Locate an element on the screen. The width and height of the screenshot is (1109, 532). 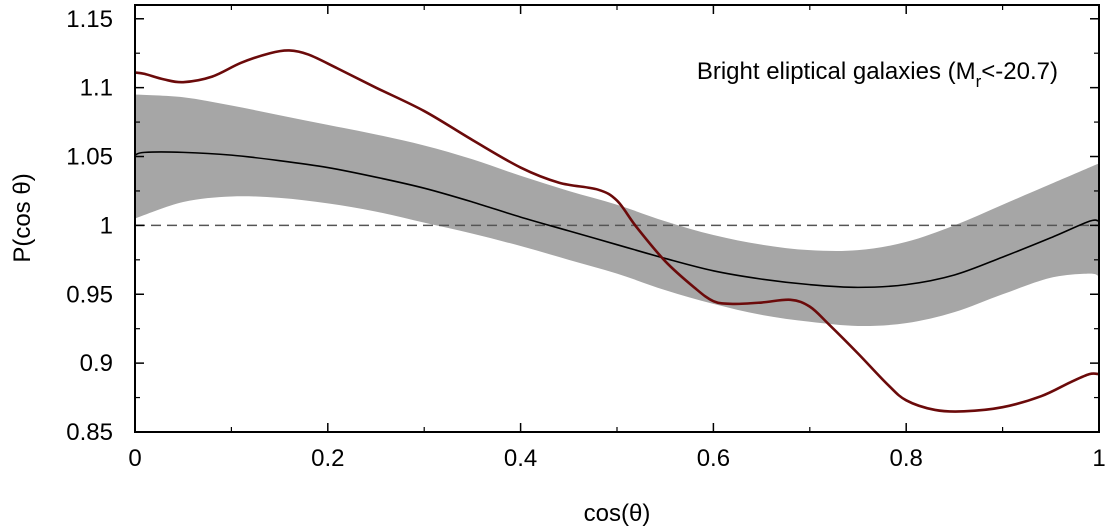
y-tick-label: 0.85 is located at coordinates (89, 432).